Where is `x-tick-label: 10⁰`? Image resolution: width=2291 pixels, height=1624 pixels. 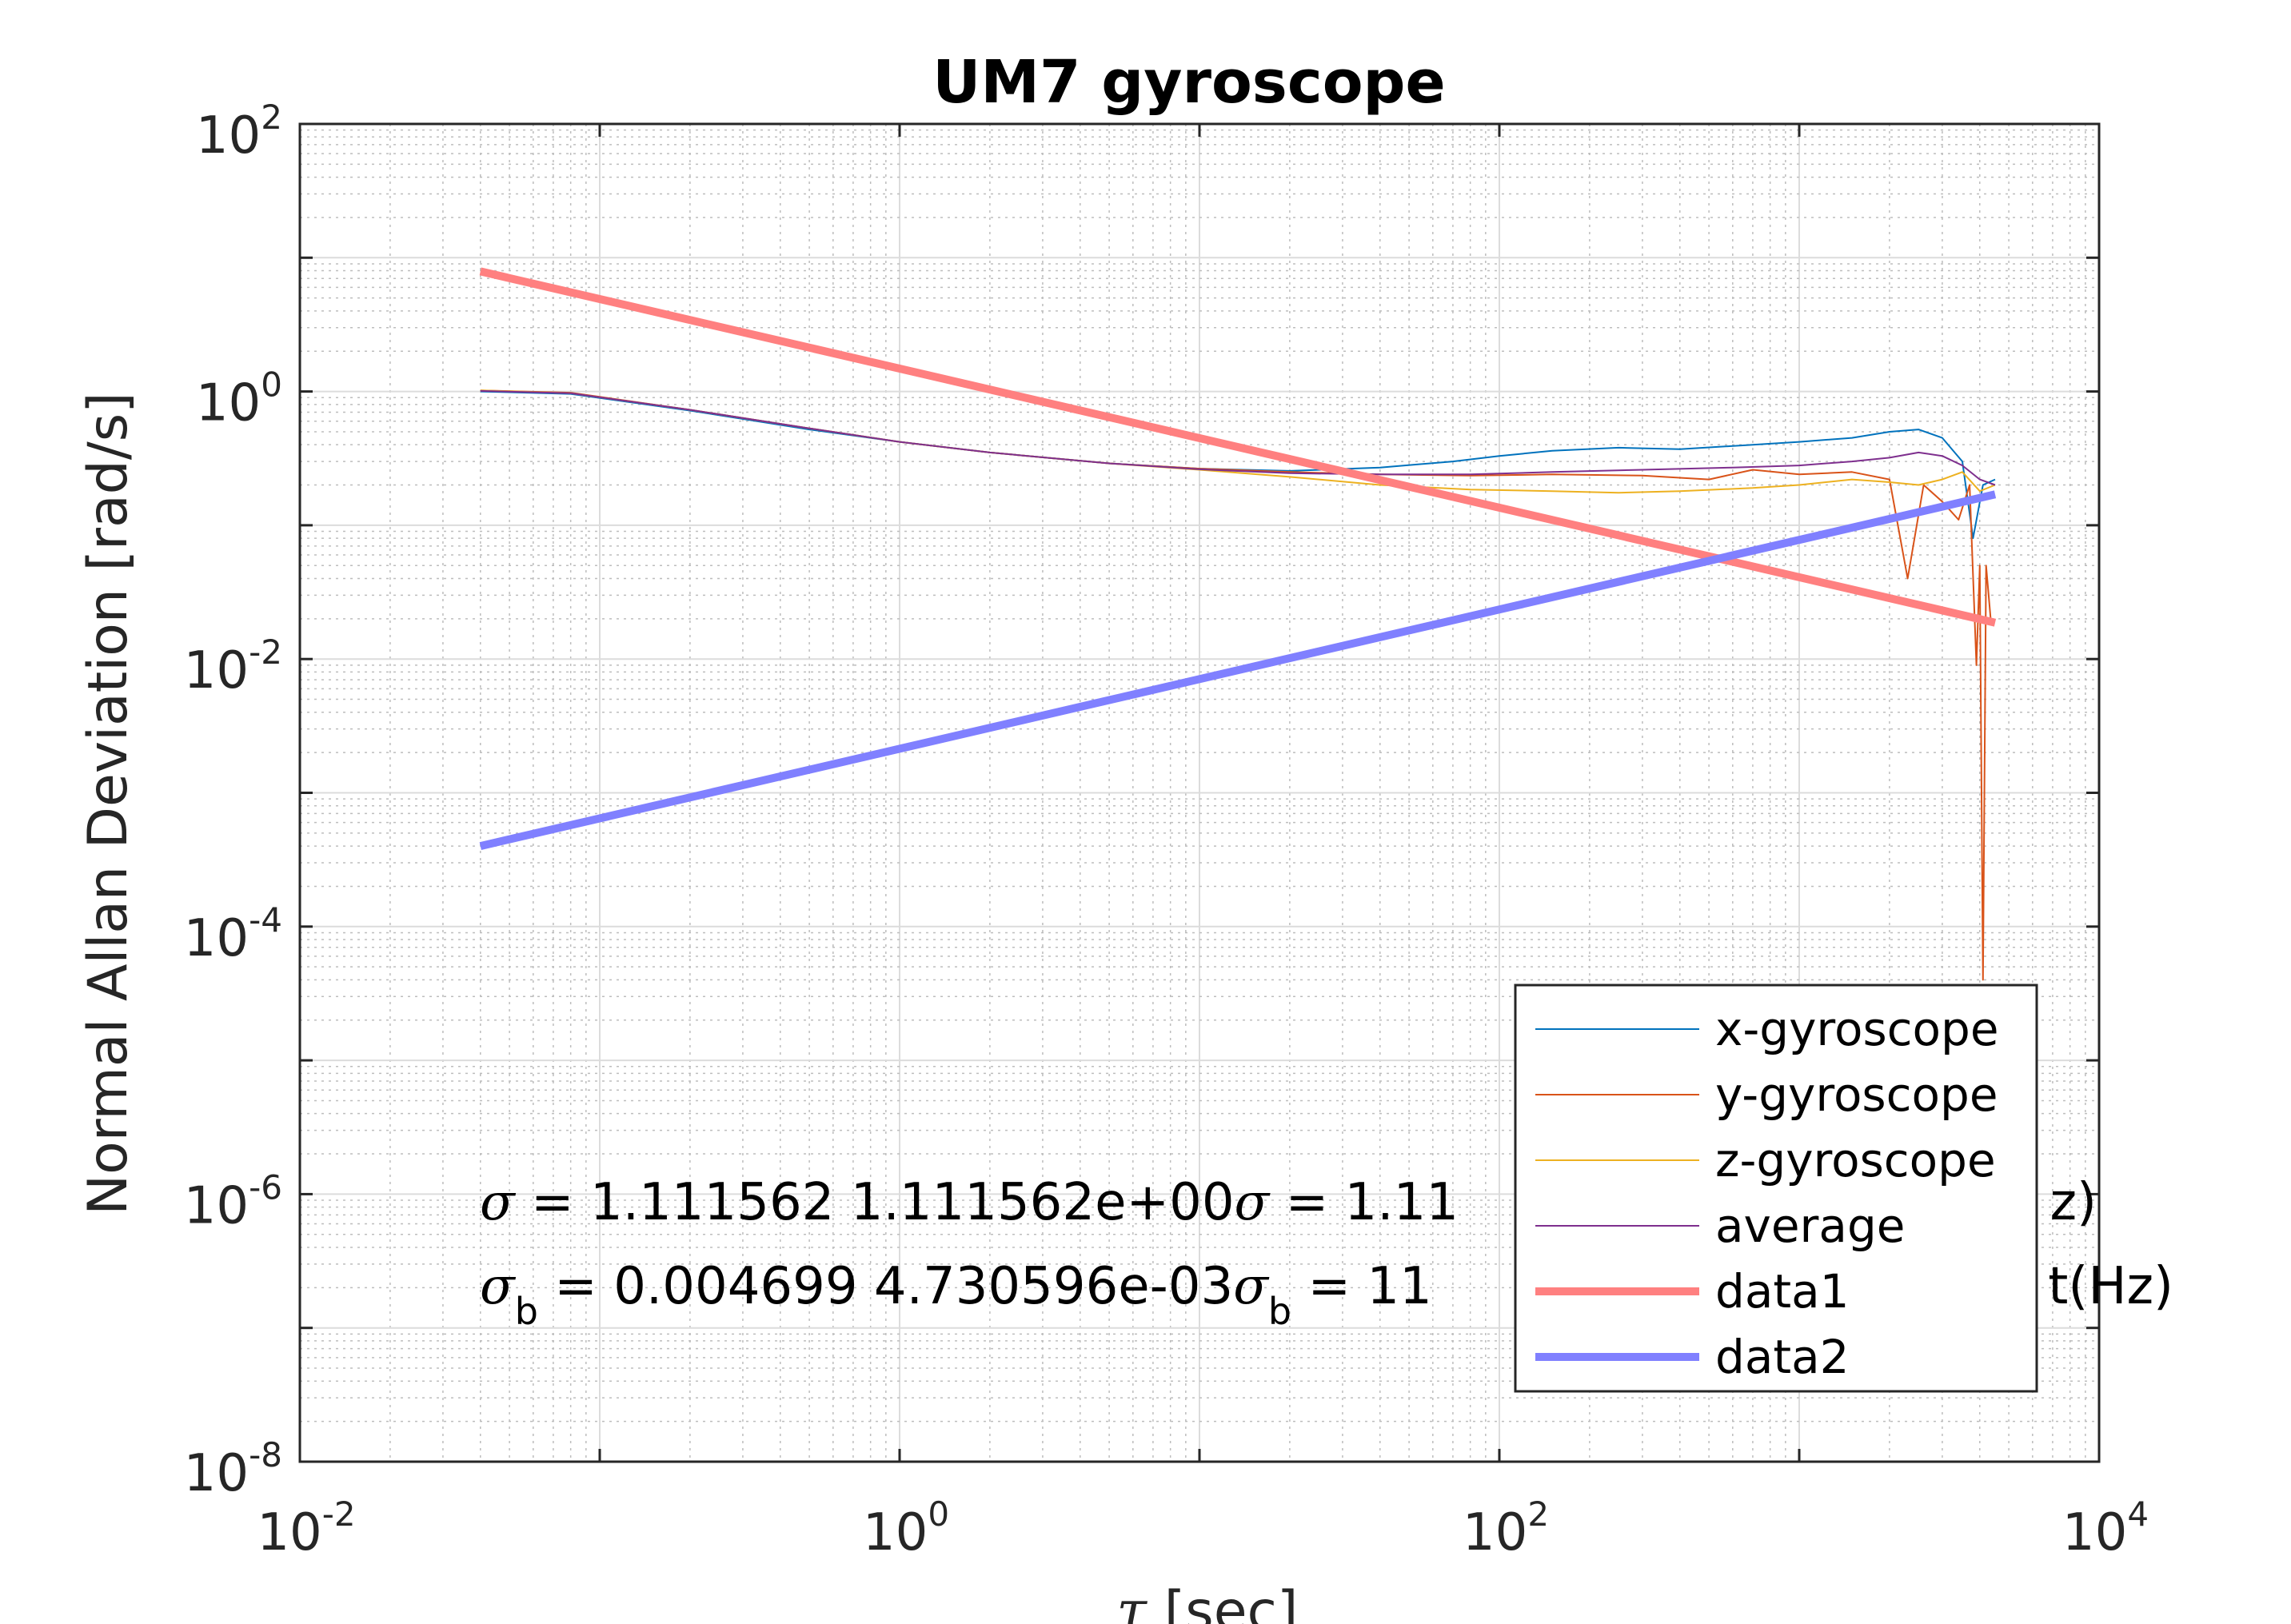
x-tick-label: 10⁰ is located at coordinates (906, 1528).